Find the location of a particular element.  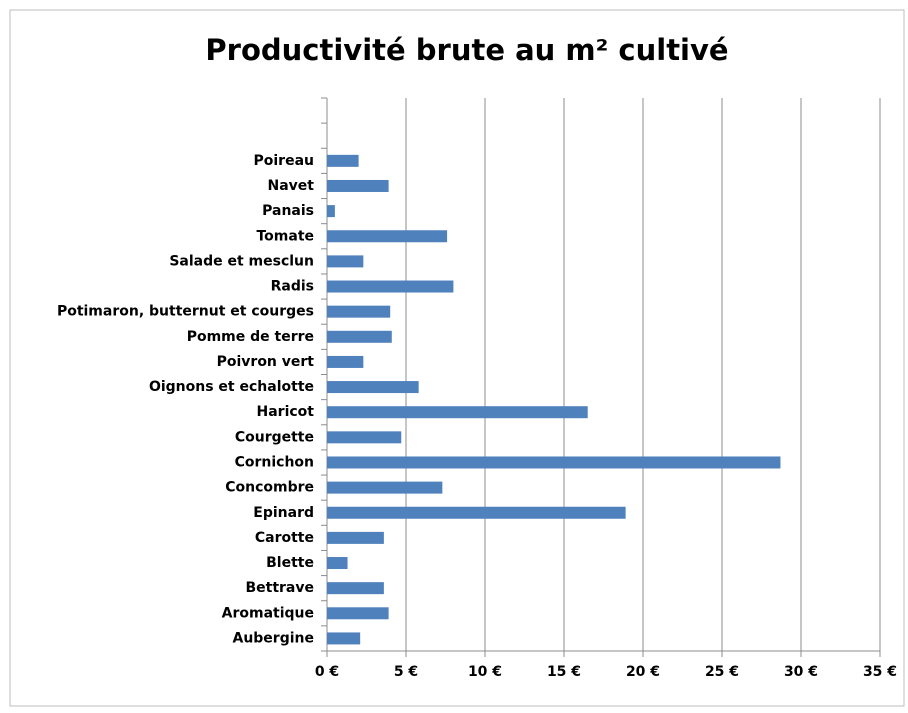

y-tick-label: Bettrave is located at coordinates (279, 588).